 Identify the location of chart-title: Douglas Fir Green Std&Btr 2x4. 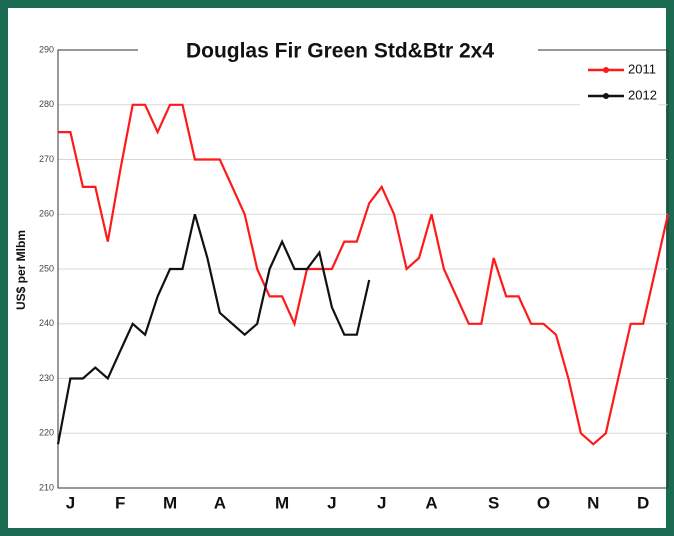
(340, 51).